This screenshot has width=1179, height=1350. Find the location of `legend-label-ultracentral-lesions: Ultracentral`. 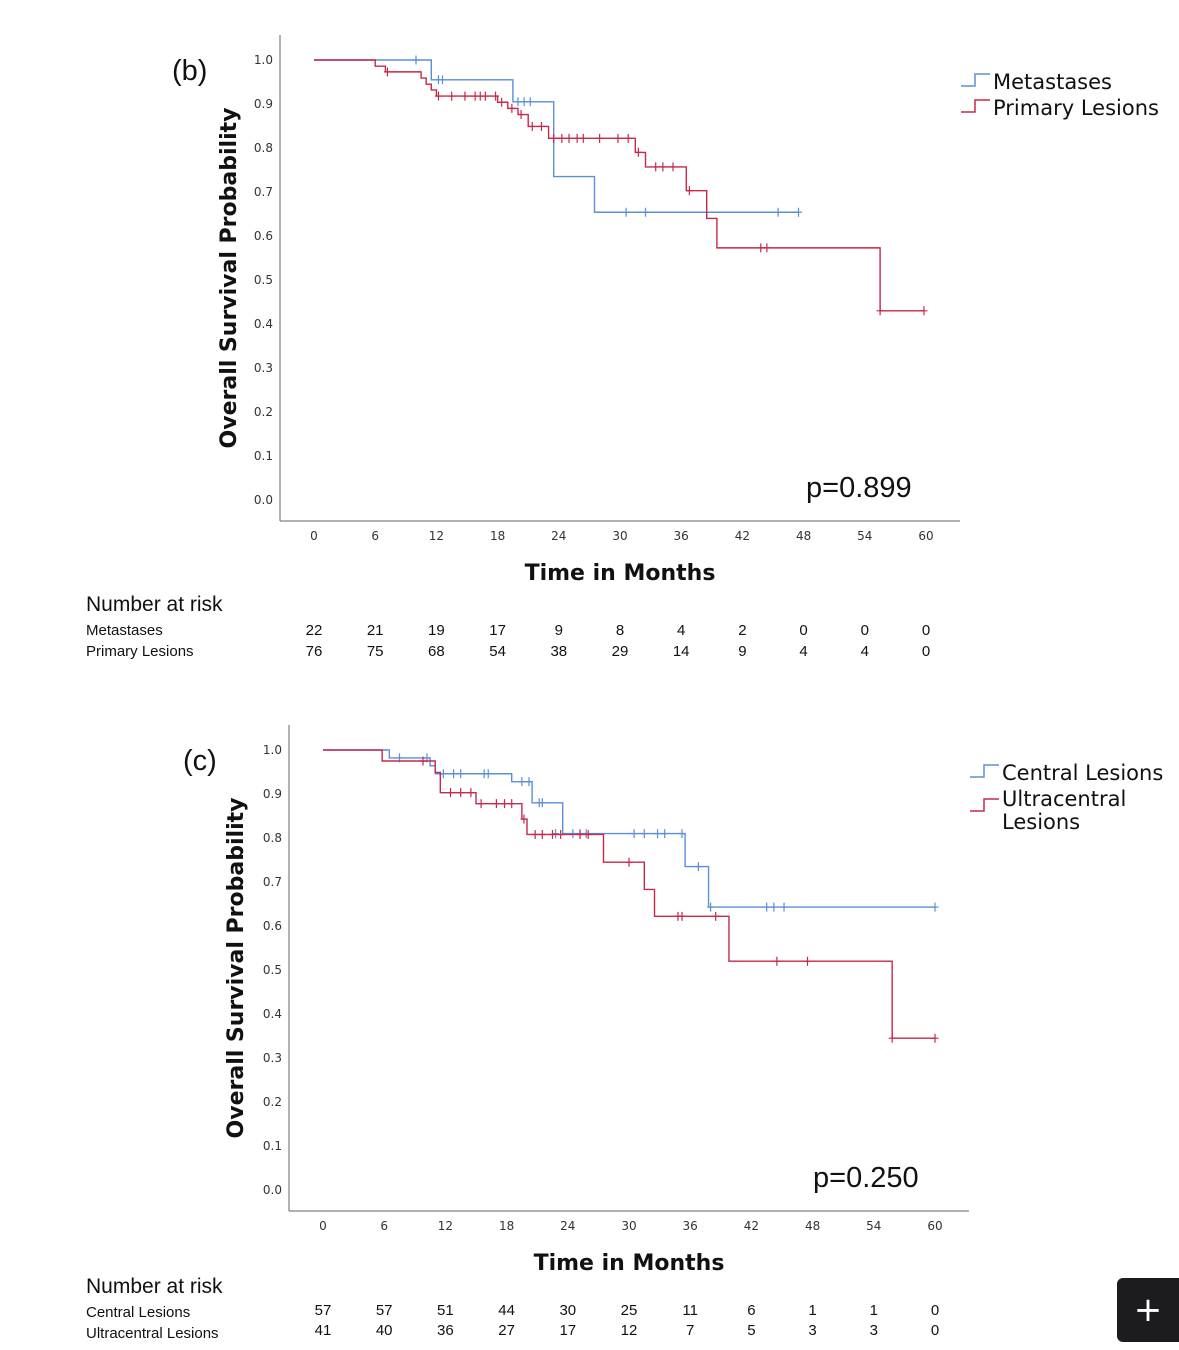

legend-label-ultracentral-lesions: Ultracentral is located at coordinates (1064, 799).